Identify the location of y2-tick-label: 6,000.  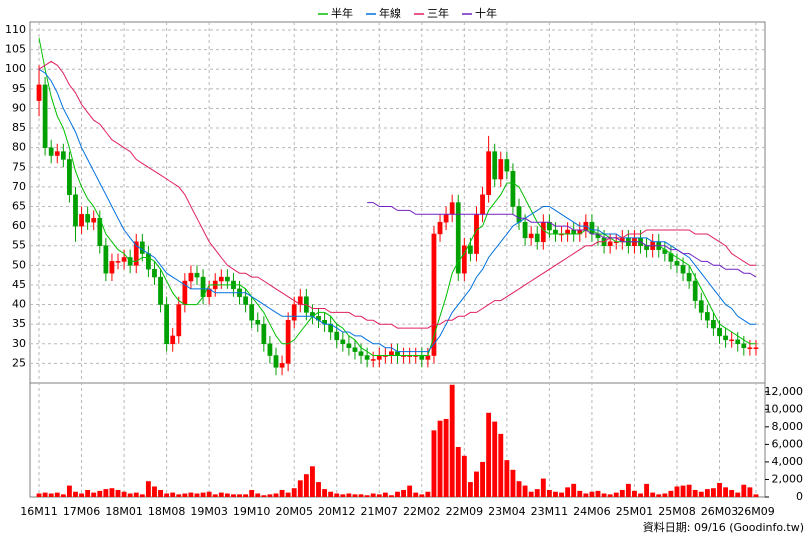
(788, 443).